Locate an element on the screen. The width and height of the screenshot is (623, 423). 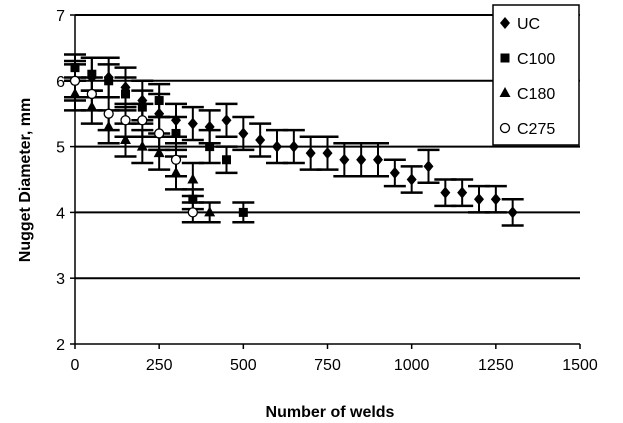
x-tick-label: 1500 is located at coordinates (580, 365).